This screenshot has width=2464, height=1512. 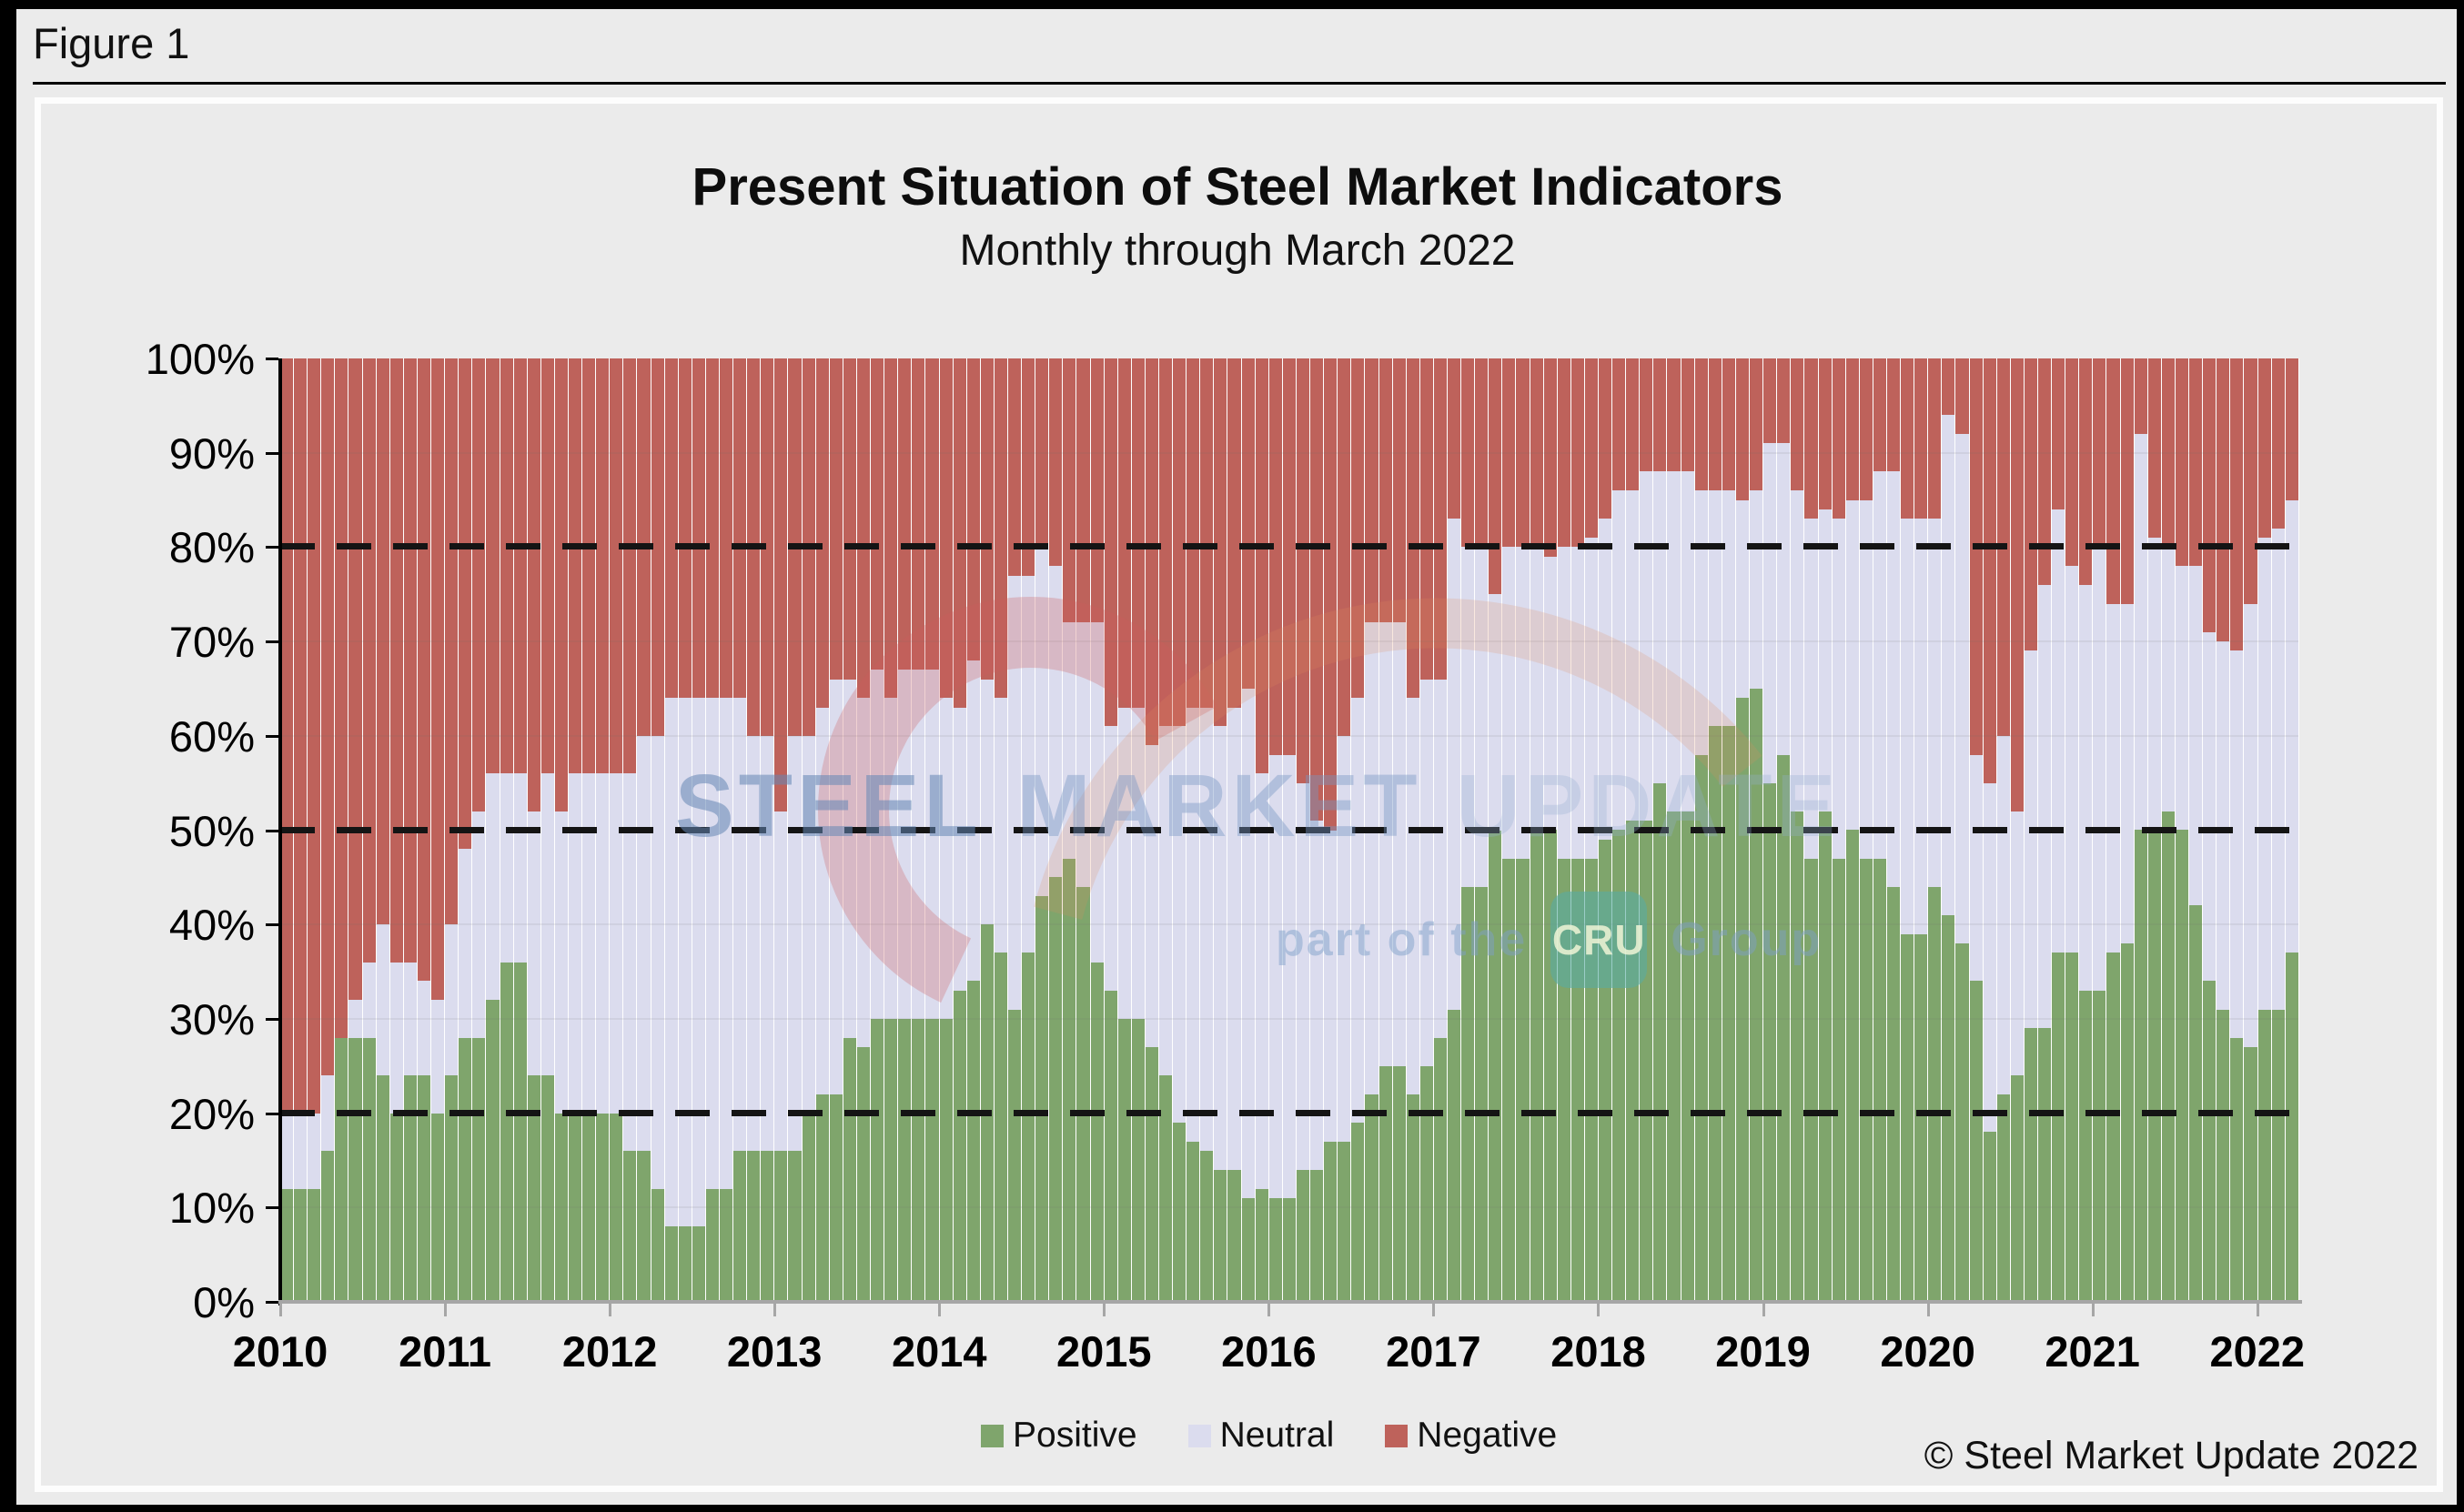 What do you see at coordinates (1104, 1351) in the screenshot?
I see `x-axis-label: 2015` at bounding box center [1104, 1351].